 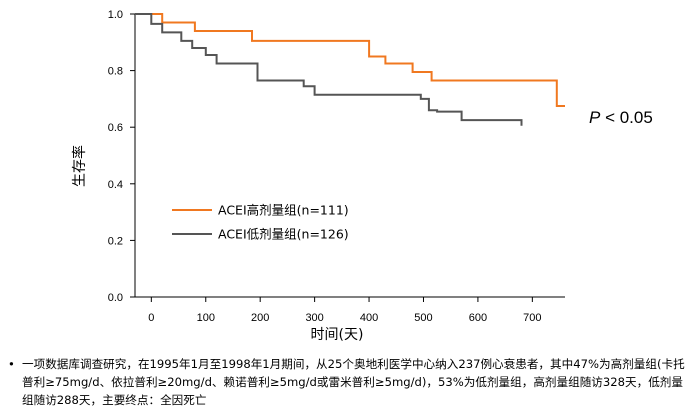 I want to click on x-tick-label: 400, so click(x=369, y=318).